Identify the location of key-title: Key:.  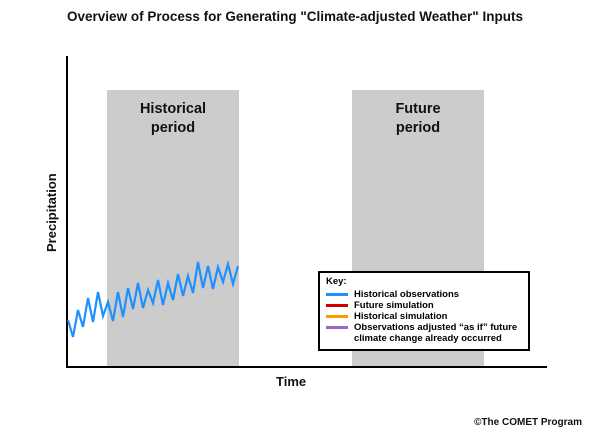
(336, 281).